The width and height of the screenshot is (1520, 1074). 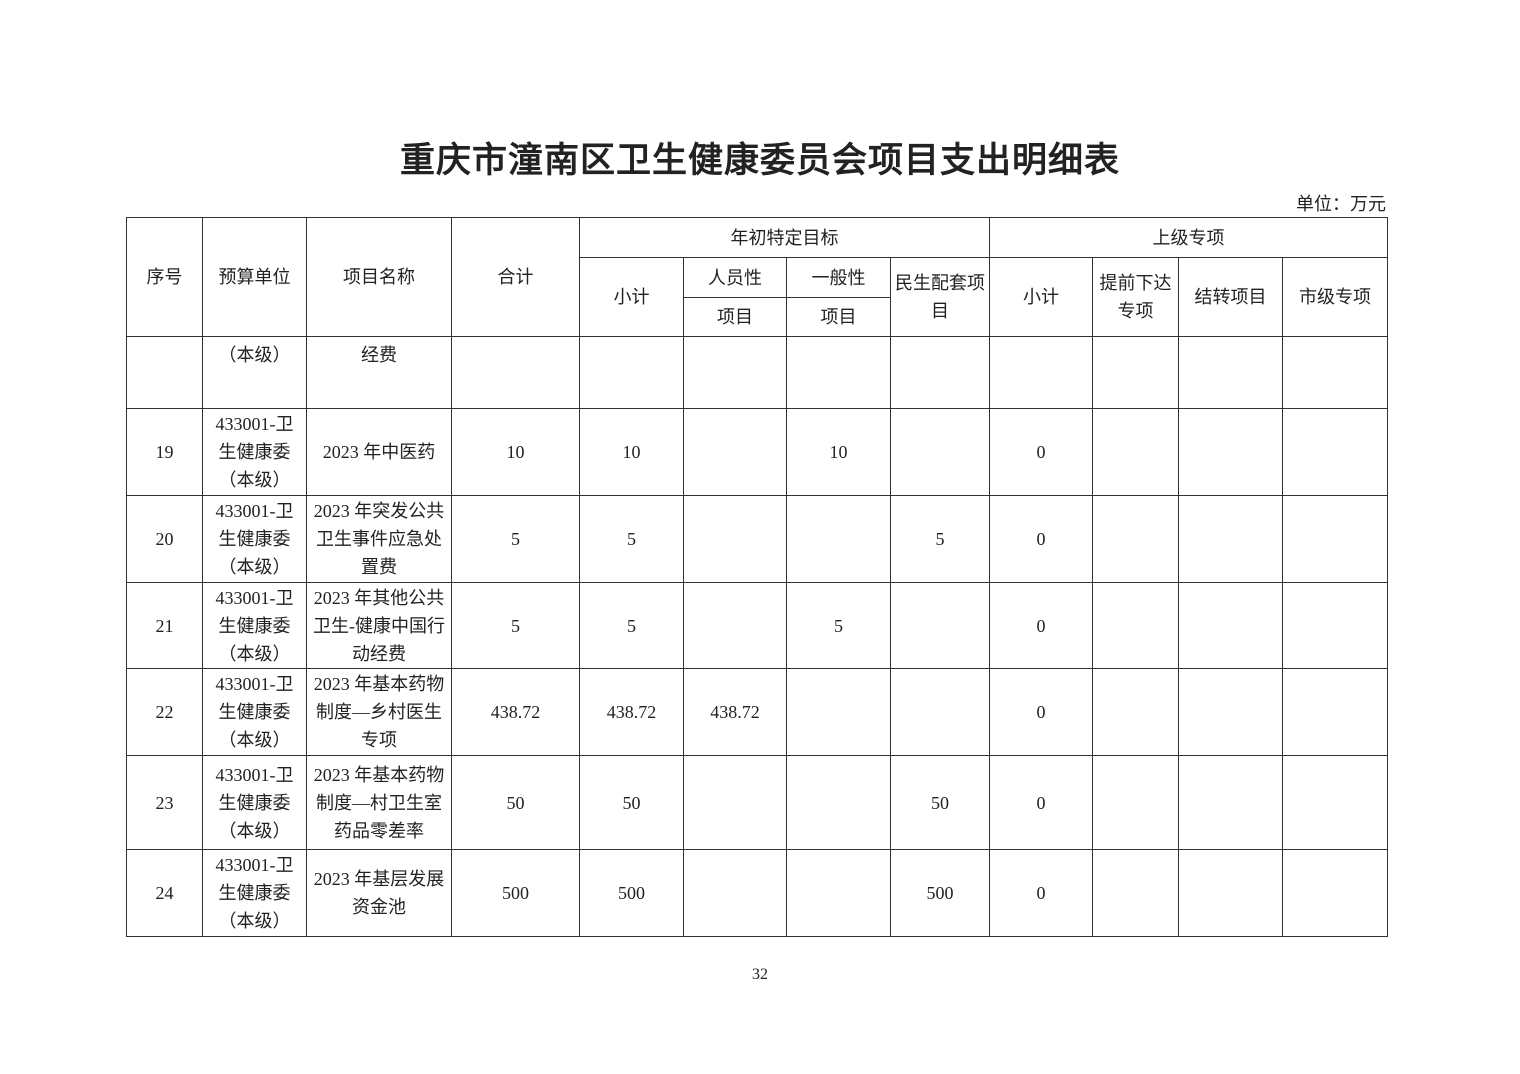 I want to click on header-seq: 序号, so click(x=164, y=277).